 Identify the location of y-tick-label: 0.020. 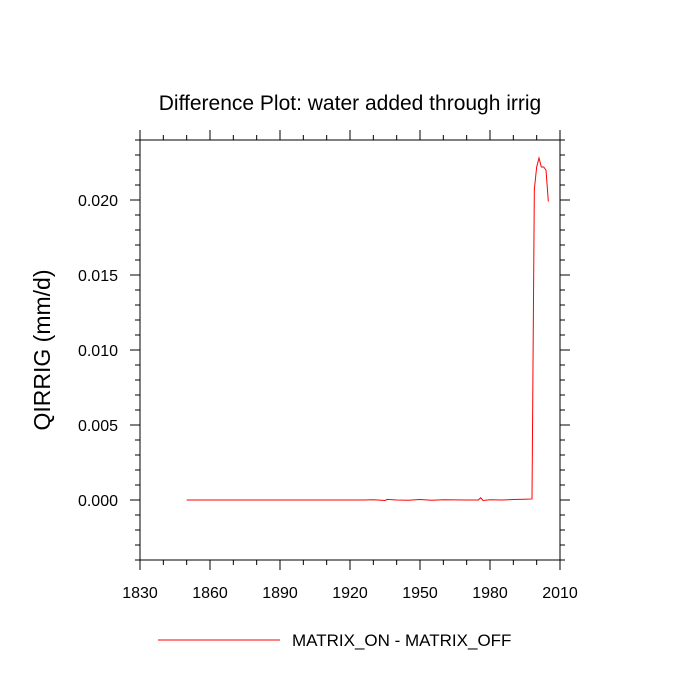
(98, 201).